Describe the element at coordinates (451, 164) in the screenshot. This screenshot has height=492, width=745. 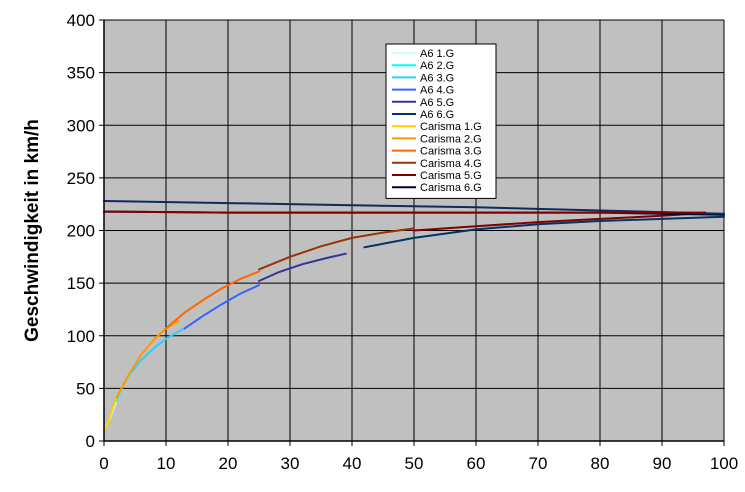
I see `legend-entry: Carisma 4.G` at that location.